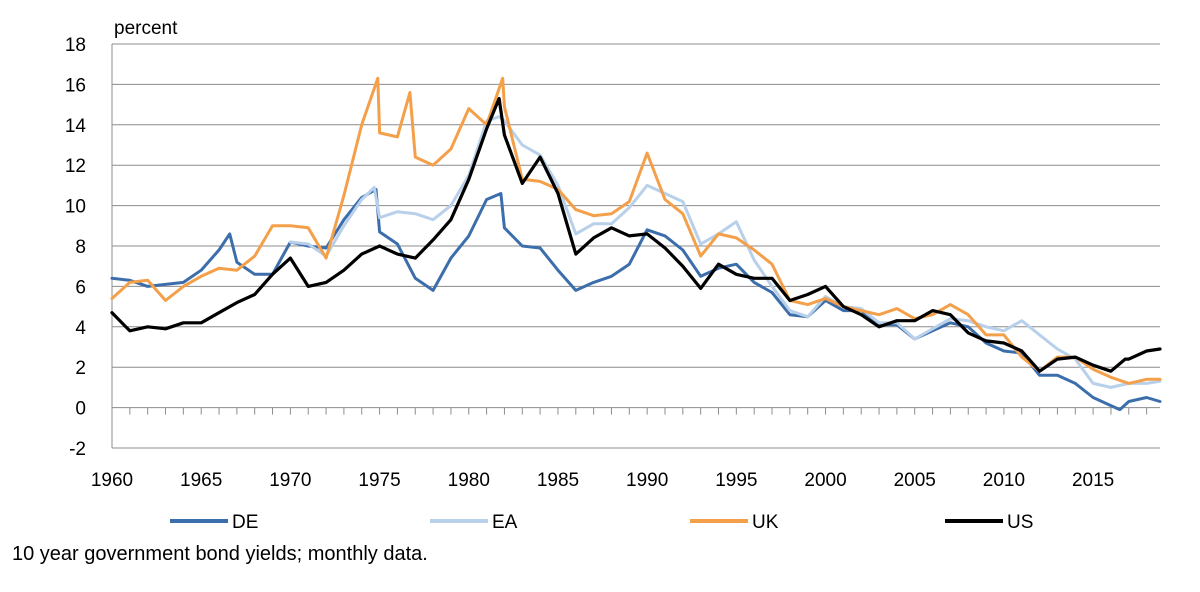 Image resolution: width=1200 pixels, height=592 pixels. What do you see at coordinates (80, 409) in the screenshot?
I see `y-tick-label: 0` at bounding box center [80, 409].